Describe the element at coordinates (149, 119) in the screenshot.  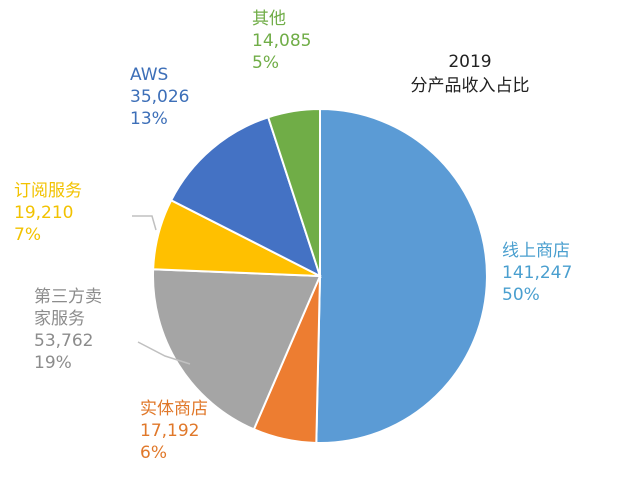
I see `aws-percent: 13%` at that location.